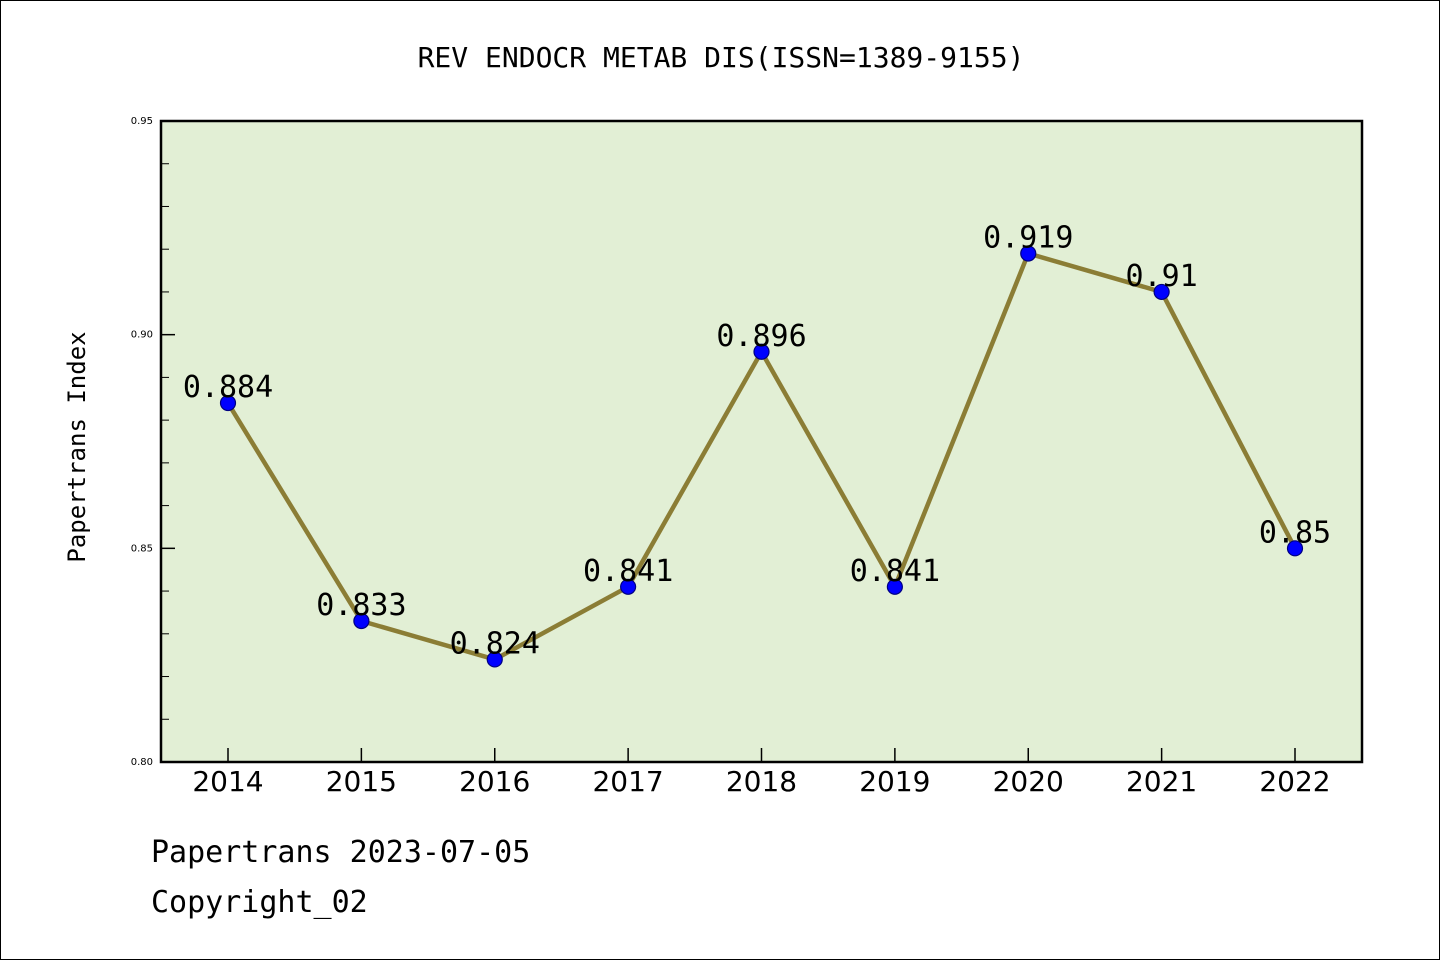 The image size is (1440, 961). Describe the element at coordinates (1162, 276) in the screenshot. I see `data-label: 0.91` at that location.